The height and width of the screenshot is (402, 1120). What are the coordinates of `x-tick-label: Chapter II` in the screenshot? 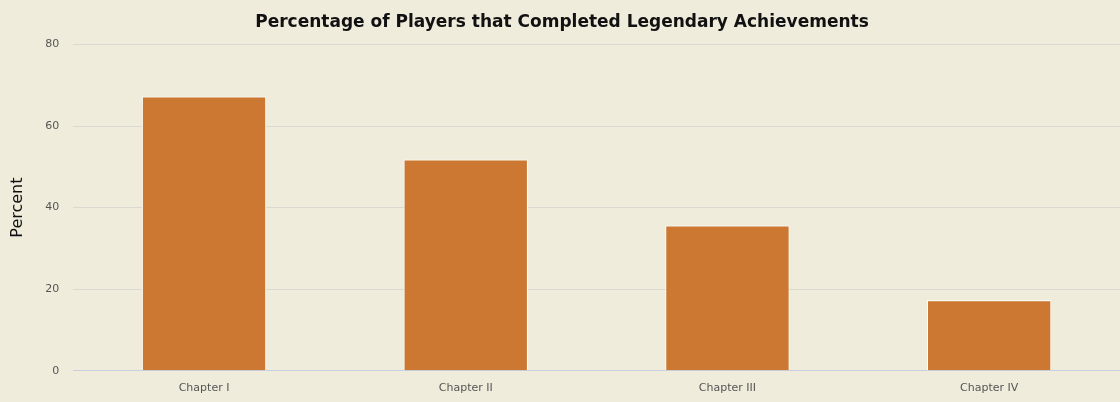 It's located at (465, 388).